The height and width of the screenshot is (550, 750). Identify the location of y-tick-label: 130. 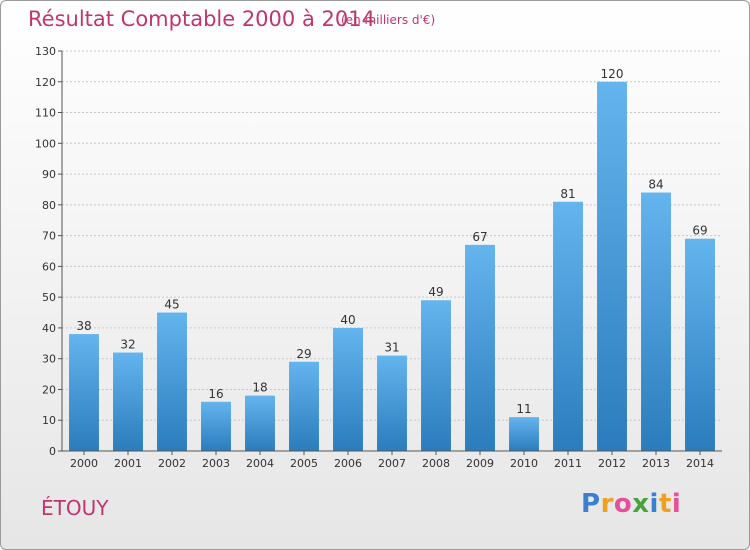
(45, 51).